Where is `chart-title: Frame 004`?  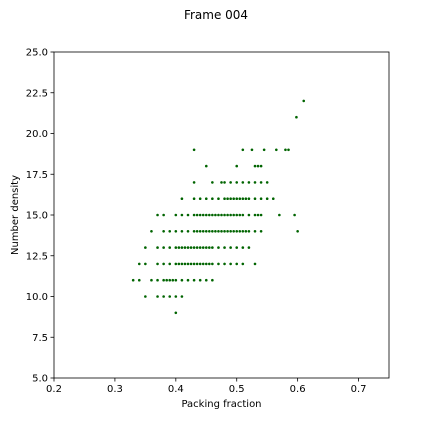 chart-title: Frame 004 is located at coordinates (216, 15).